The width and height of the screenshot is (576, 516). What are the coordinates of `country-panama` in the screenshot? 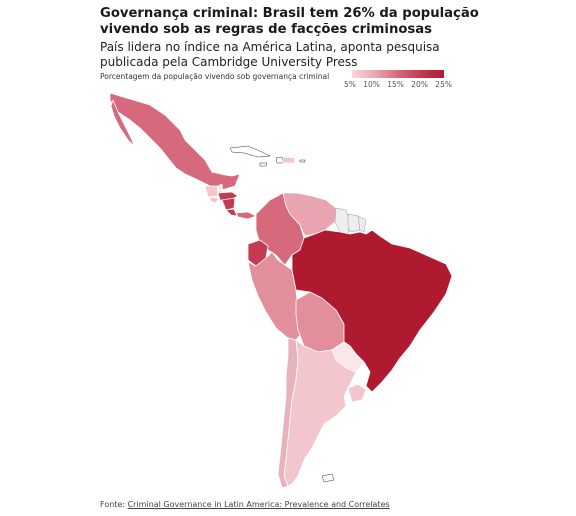 It's located at (246, 215).